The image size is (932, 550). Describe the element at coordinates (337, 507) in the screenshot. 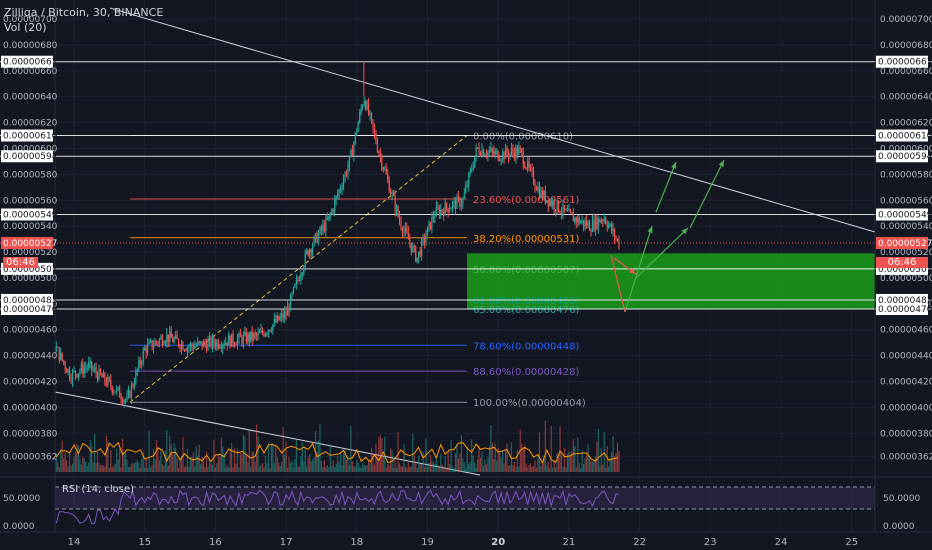

I see `rsi-line` at that location.